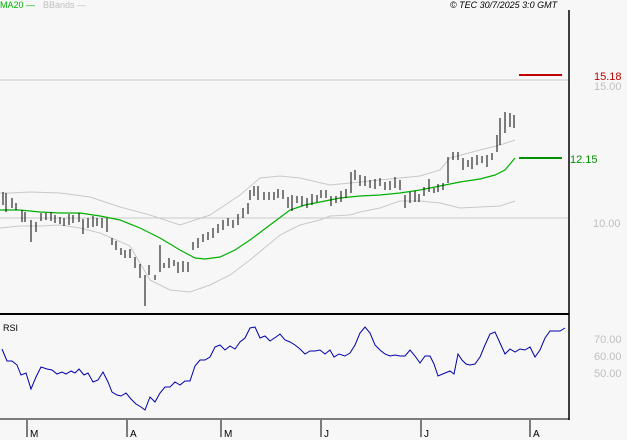  I want to click on rsi-title: RSI, so click(10, 328).